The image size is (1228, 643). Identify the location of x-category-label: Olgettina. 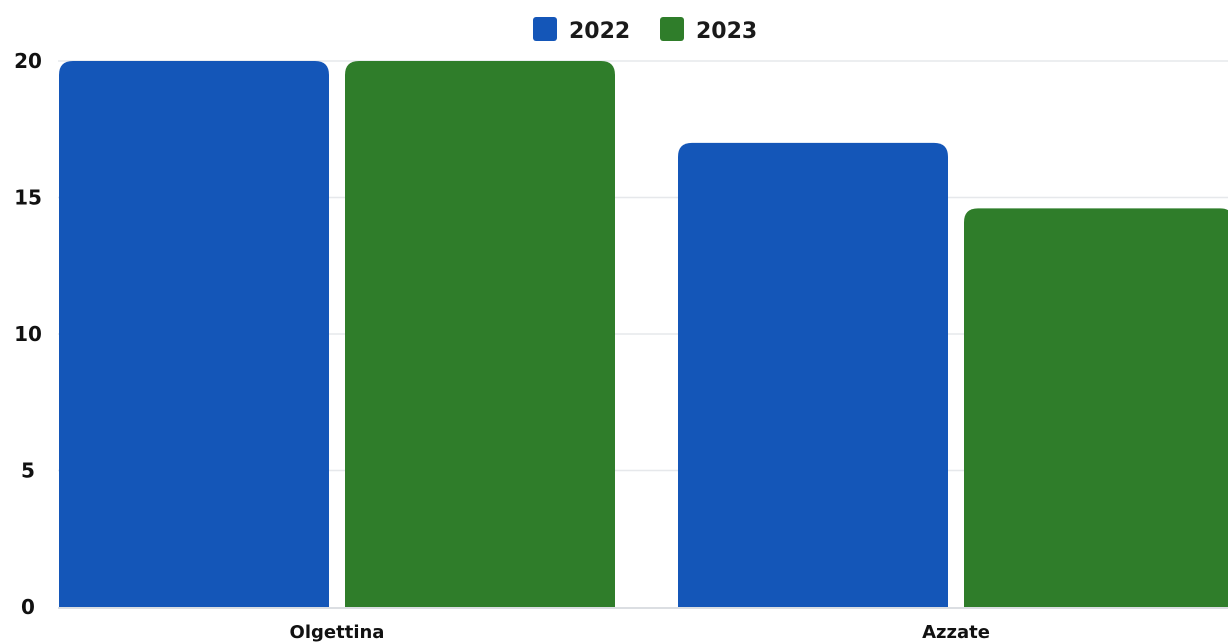
(337, 632).